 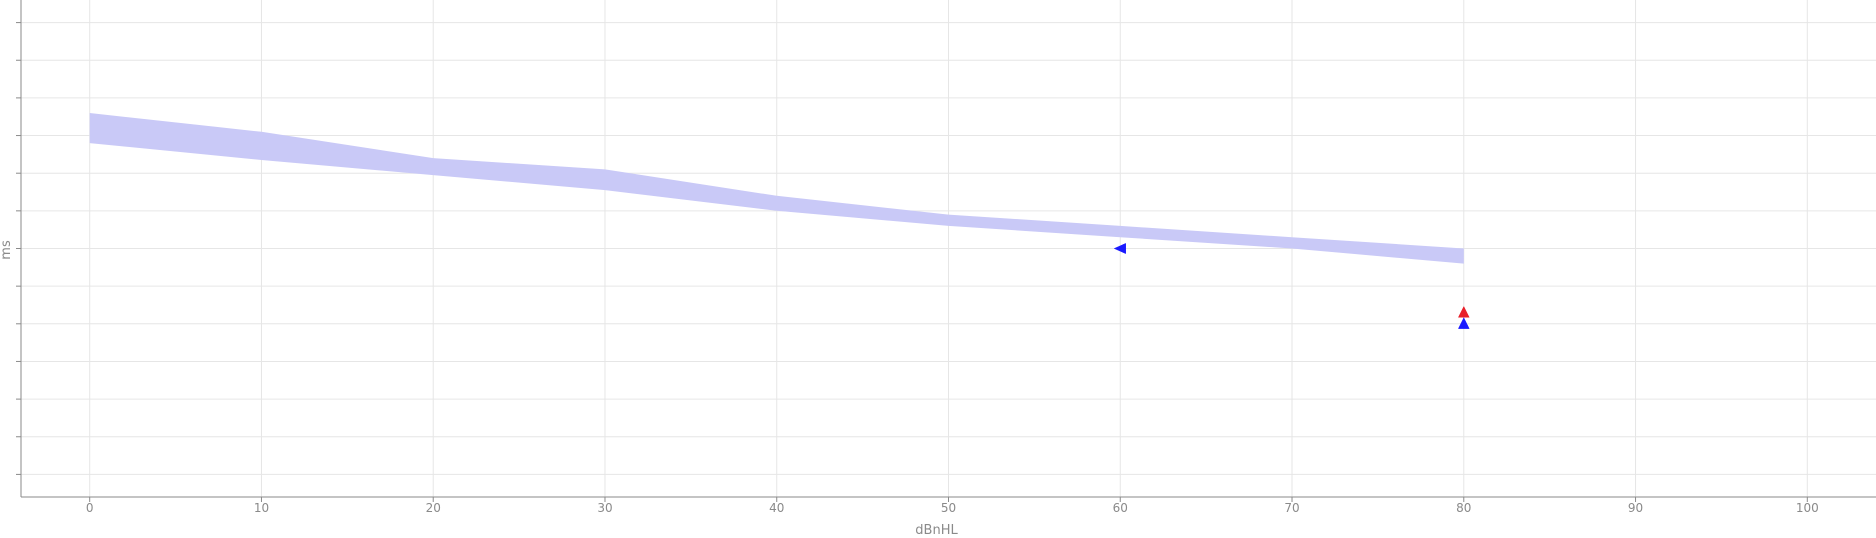 I want to click on x-tick-label: 10, so click(x=261, y=508).